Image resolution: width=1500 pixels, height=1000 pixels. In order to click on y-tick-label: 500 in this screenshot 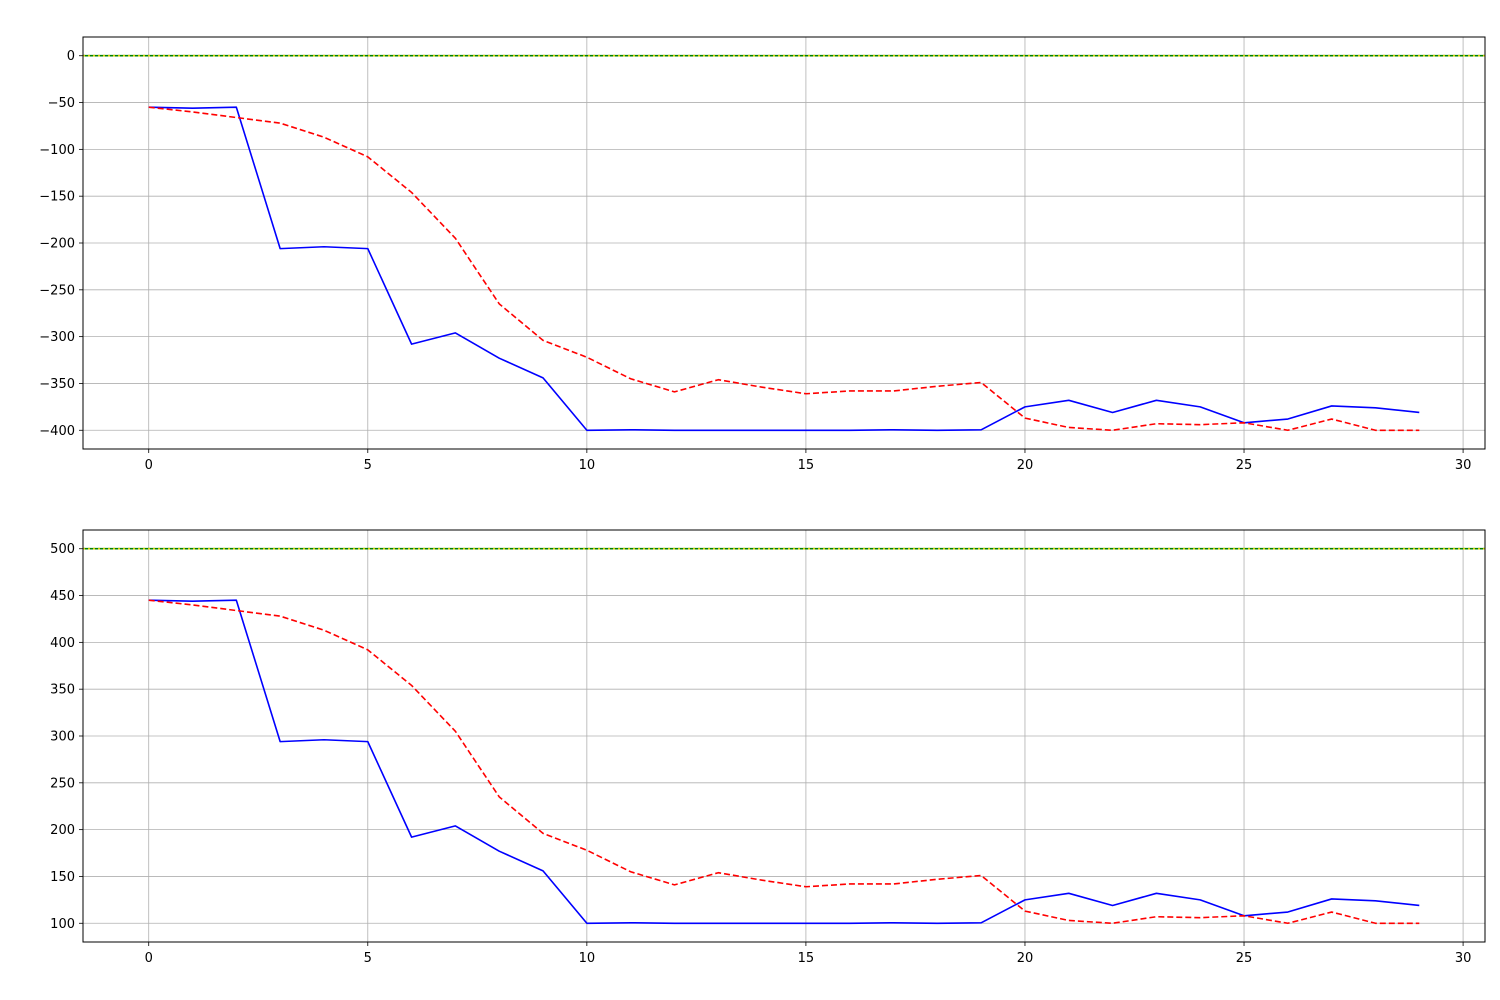, I will do `click(62, 549)`.